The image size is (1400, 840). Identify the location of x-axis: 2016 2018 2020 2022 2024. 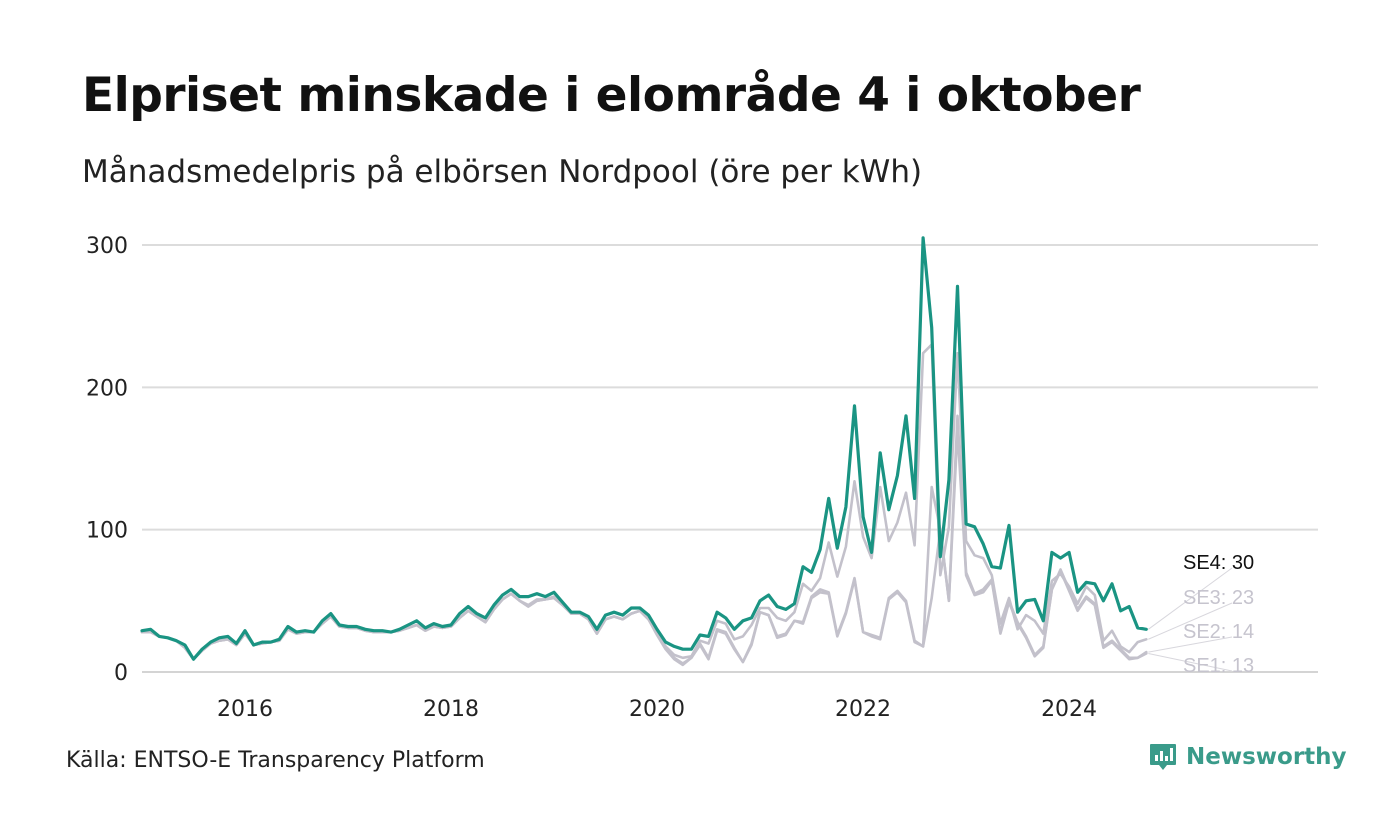
(657, 709).